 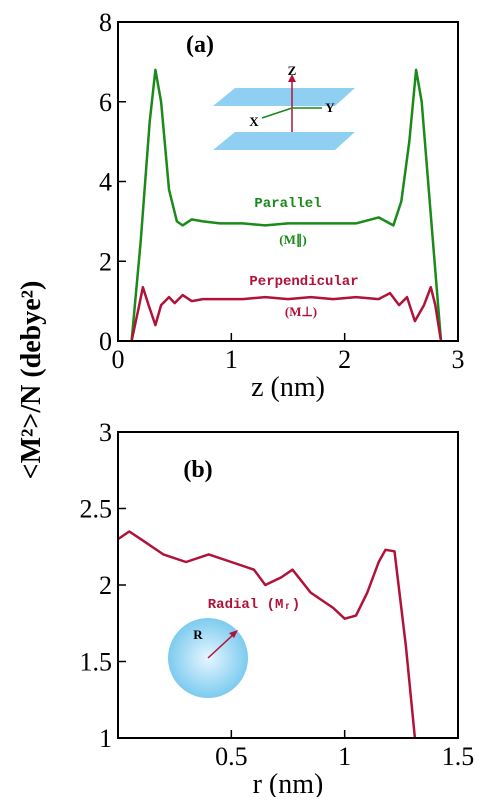 I want to click on annotation: Y, so click(x=330, y=107).